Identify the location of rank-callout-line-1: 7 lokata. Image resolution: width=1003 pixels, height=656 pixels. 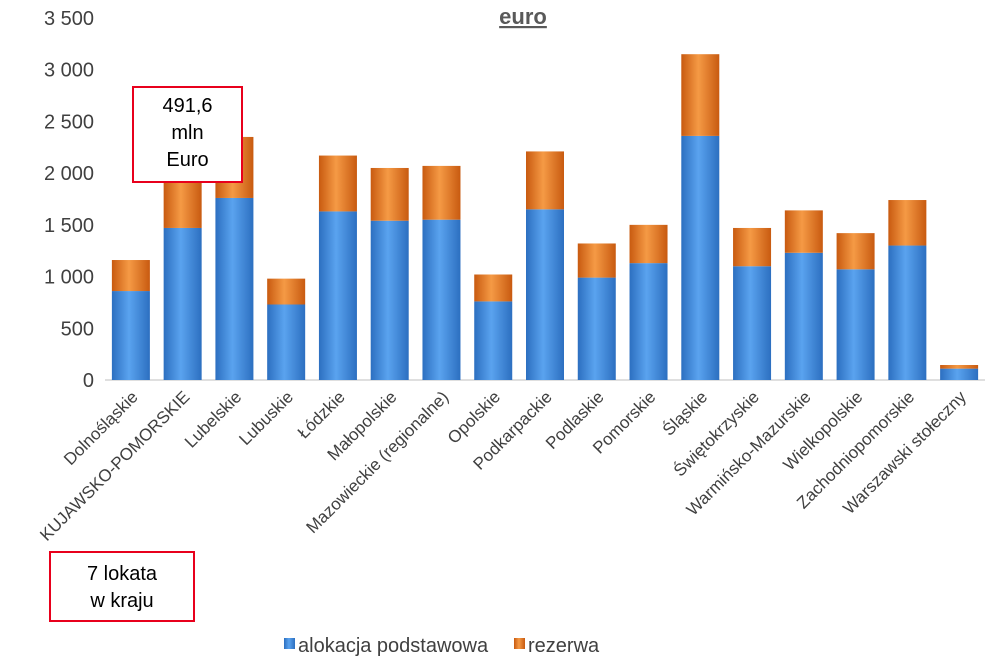
(122, 574).